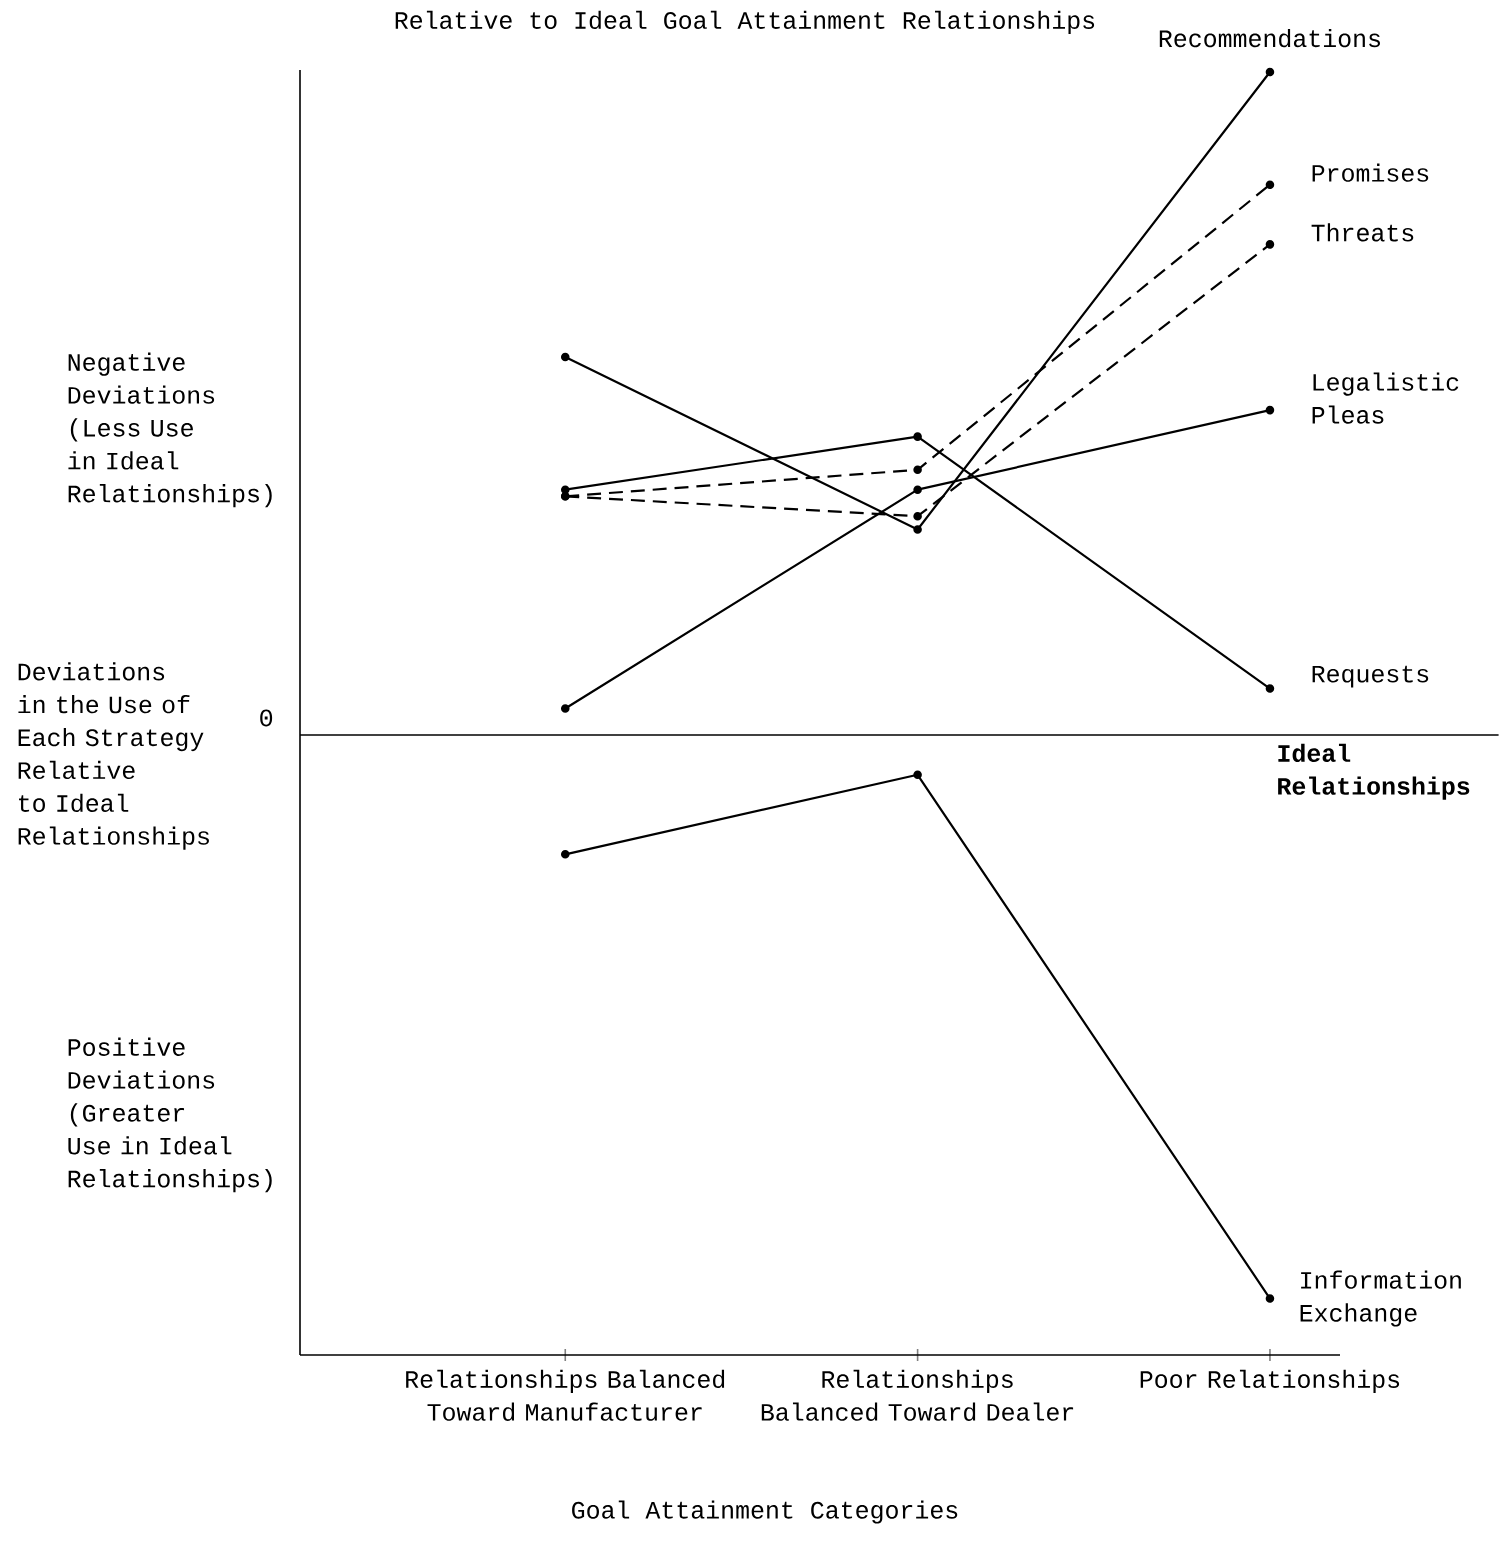 The image size is (1507, 1555). Describe the element at coordinates (113, 756) in the screenshot. I see `y-axis-title: Deviations in the Use of Each Strategy Relative to Ideal Relationships` at that location.